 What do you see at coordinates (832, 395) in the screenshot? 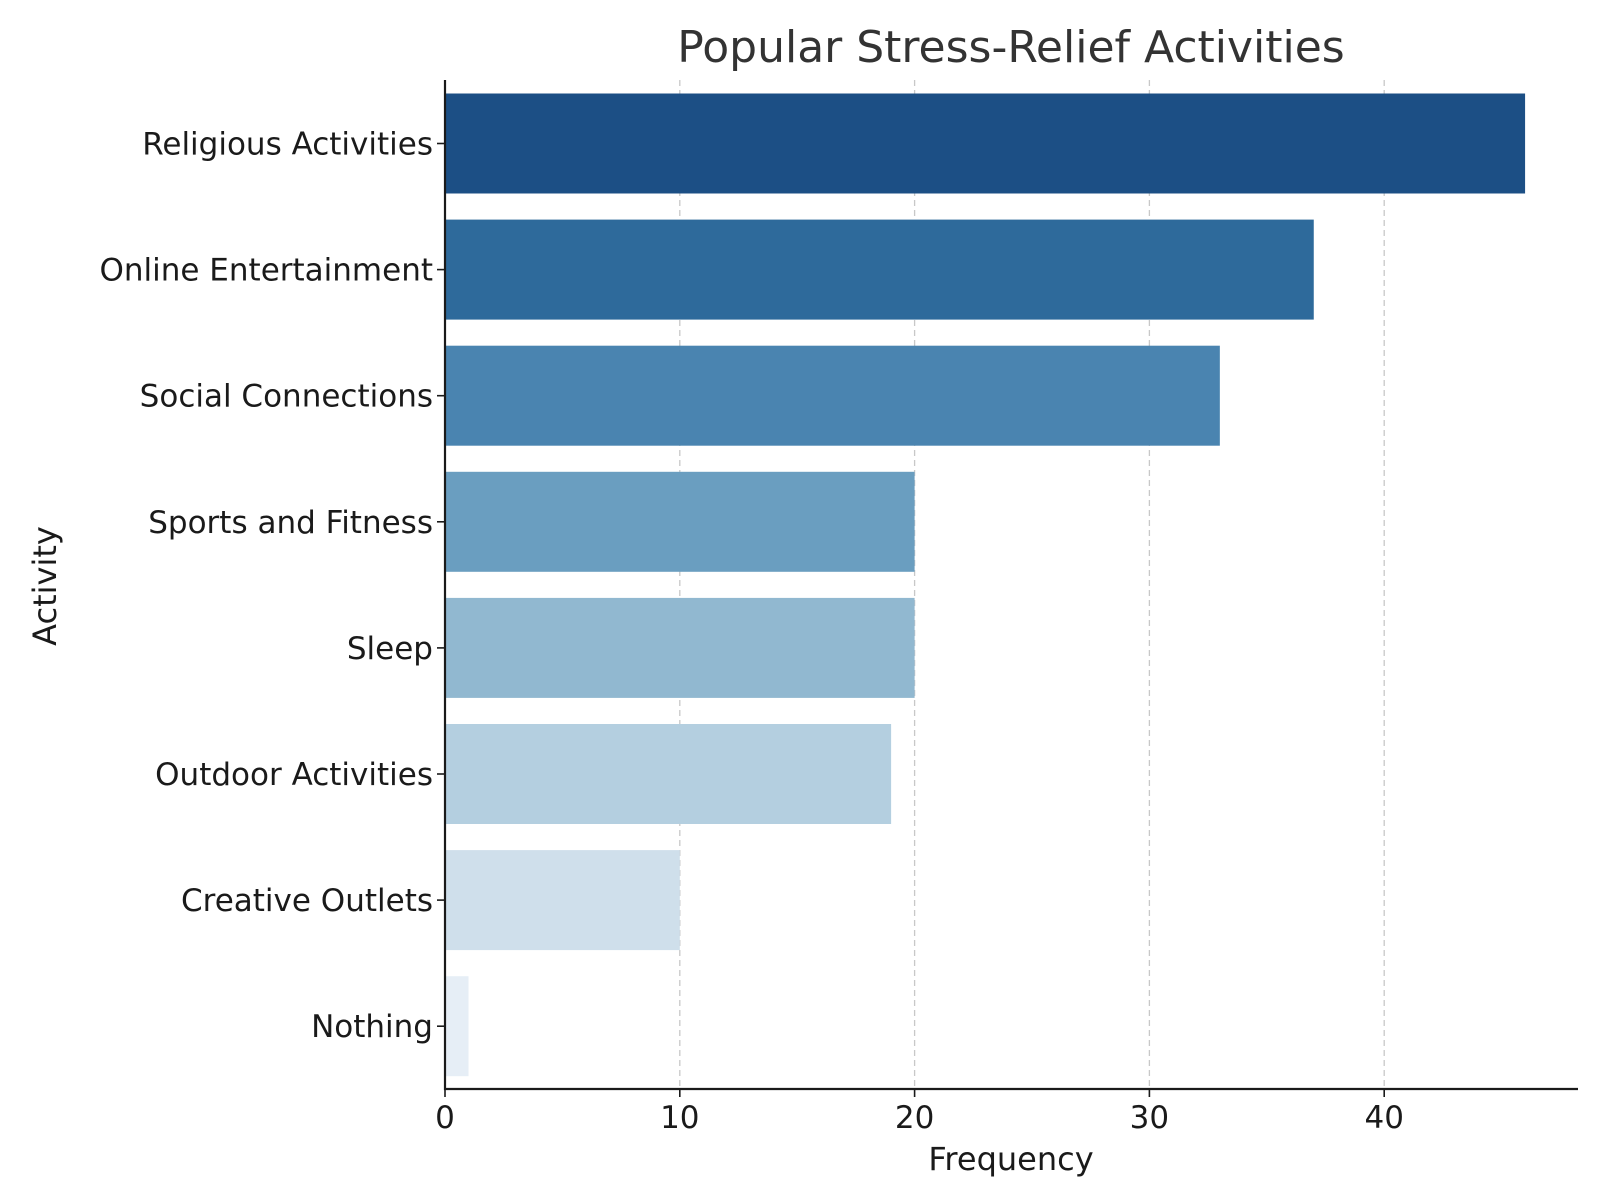
I see `bar-social-connections` at bounding box center [832, 395].